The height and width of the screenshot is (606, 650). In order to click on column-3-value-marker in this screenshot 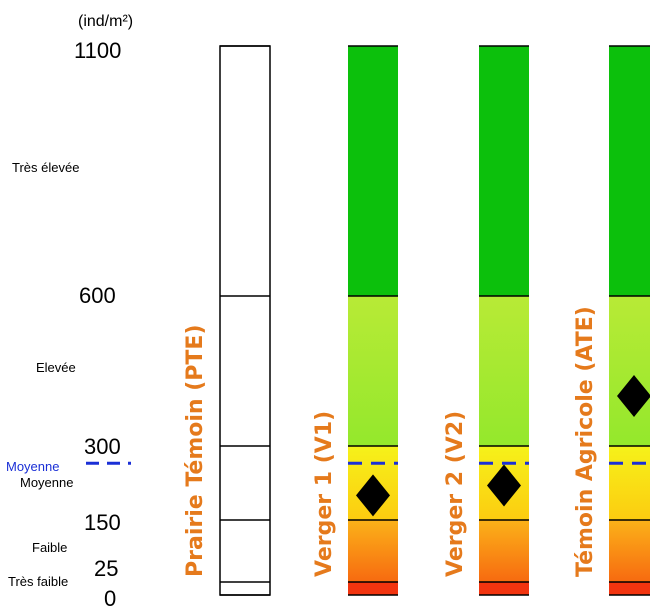, I will do `click(633, 396)`.